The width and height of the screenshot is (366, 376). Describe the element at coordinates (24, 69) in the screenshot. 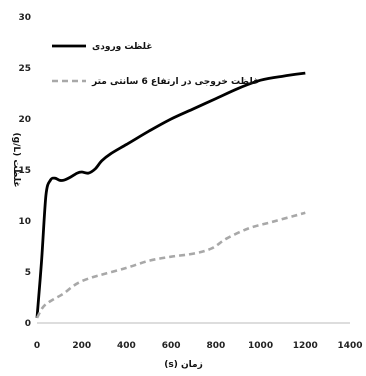

I see `y-tick-label: 25` at that location.